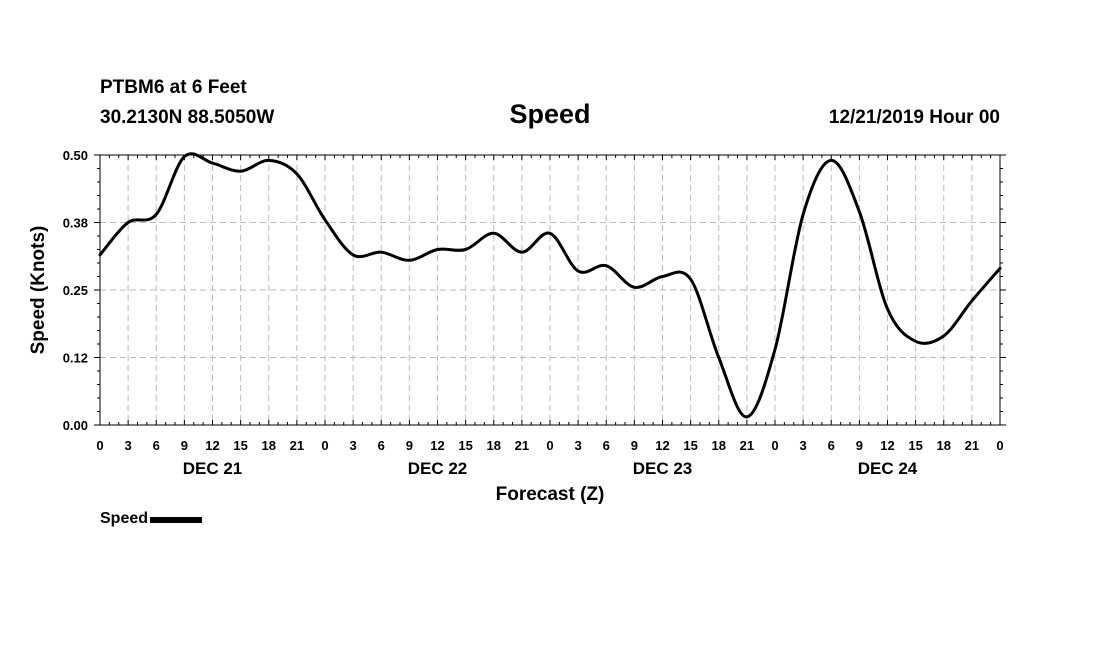 This screenshot has width=1100, height=650. I want to click on y-axis-title: Speed (Knots), so click(38, 290).